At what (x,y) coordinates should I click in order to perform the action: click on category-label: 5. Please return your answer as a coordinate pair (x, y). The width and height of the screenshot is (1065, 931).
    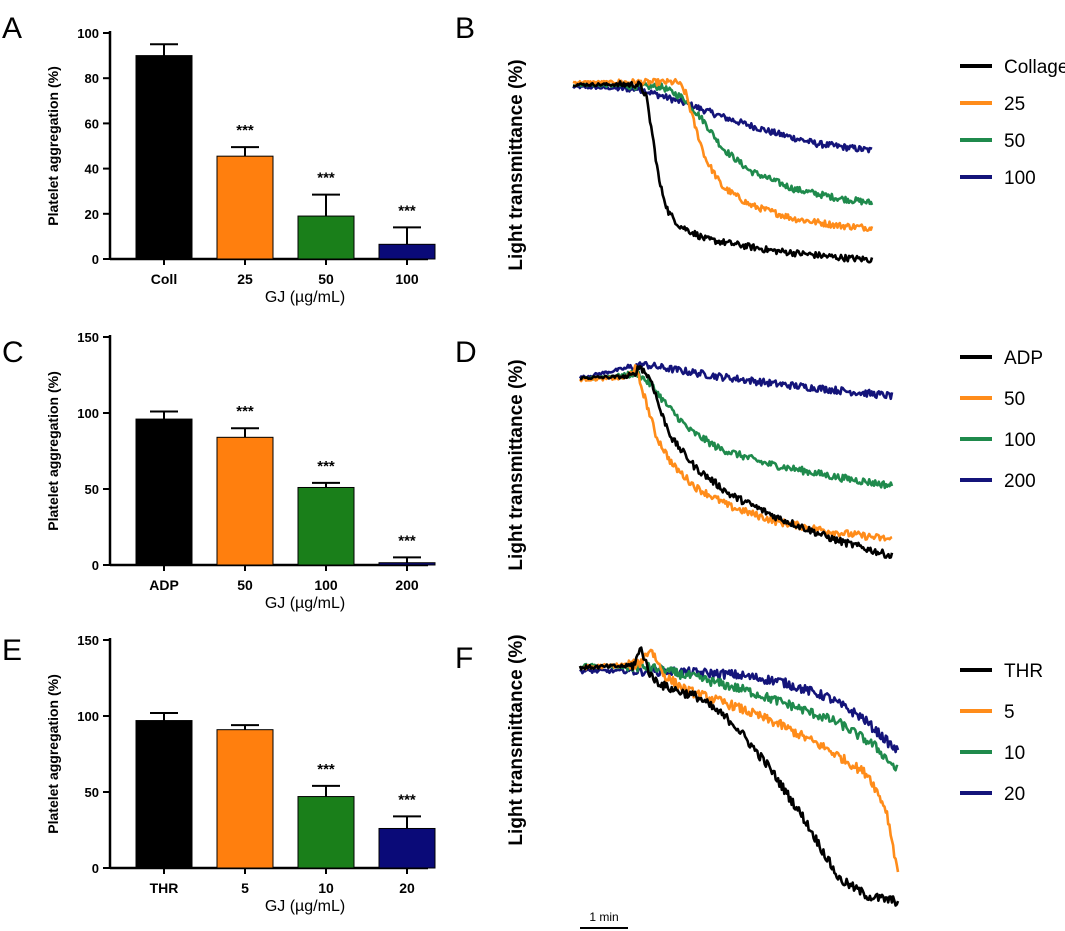
    Looking at the image, I should click on (245, 888).